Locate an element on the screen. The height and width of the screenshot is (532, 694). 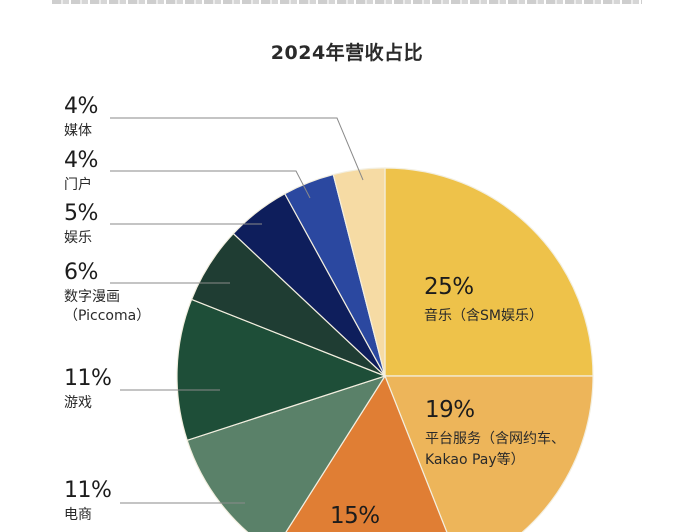
label-games-pct: 11% is located at coordinates (88, 378).